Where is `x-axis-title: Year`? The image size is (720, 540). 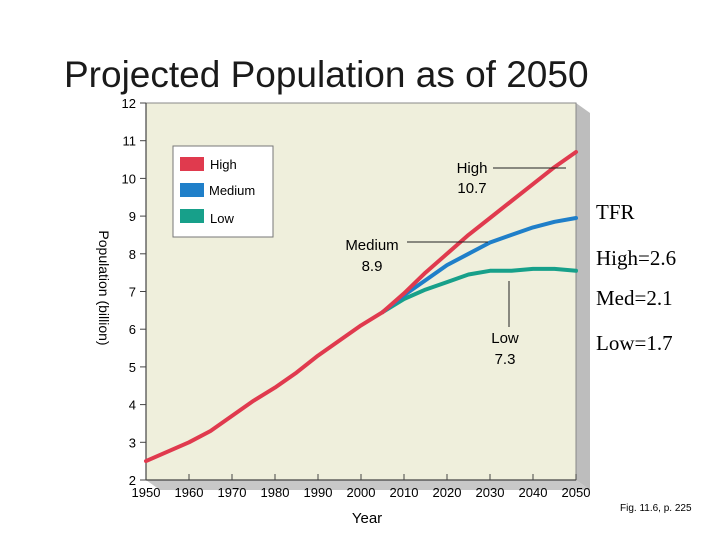
x-axis-title: Year is located at coordinates (367, 518).